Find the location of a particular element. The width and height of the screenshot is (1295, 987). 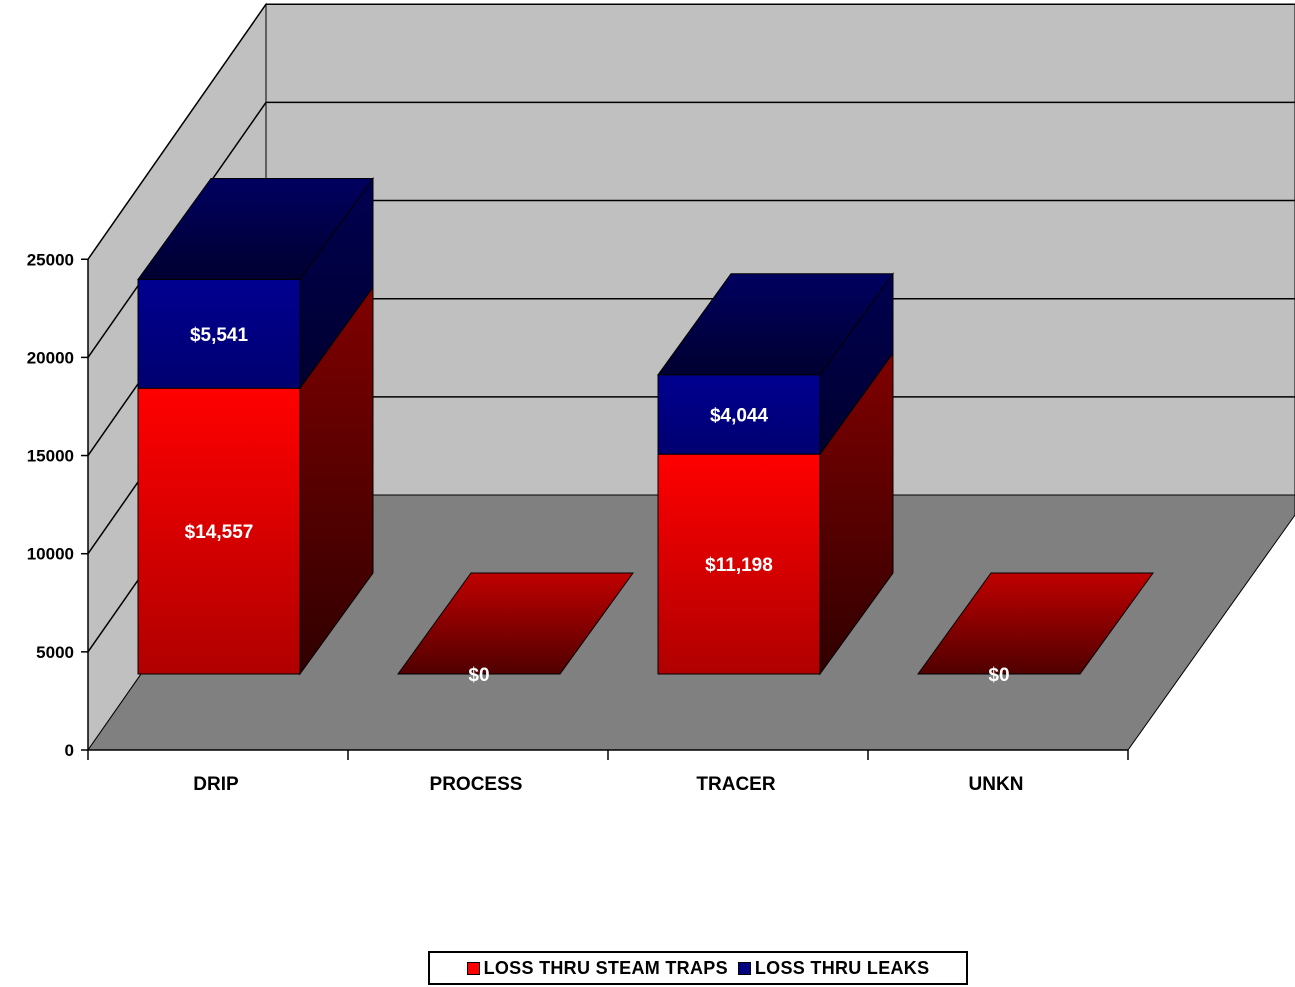

bar-process is located at coordinates (515, 623).